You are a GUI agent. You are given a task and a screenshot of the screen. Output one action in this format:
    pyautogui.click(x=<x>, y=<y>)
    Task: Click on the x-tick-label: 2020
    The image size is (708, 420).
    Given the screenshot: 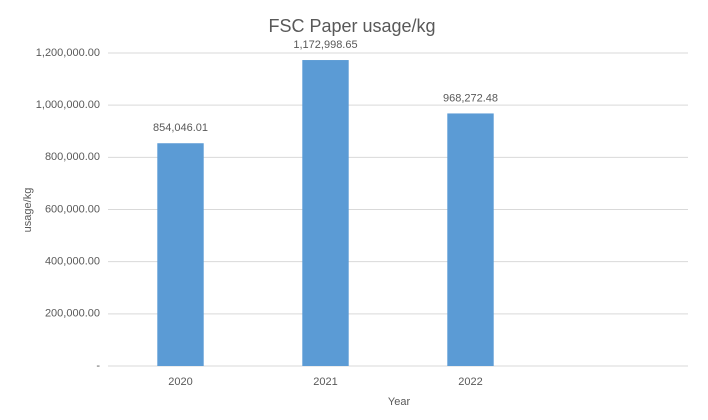 What is the action you would take?
    pyautogui.click(x=180, y=382)
    